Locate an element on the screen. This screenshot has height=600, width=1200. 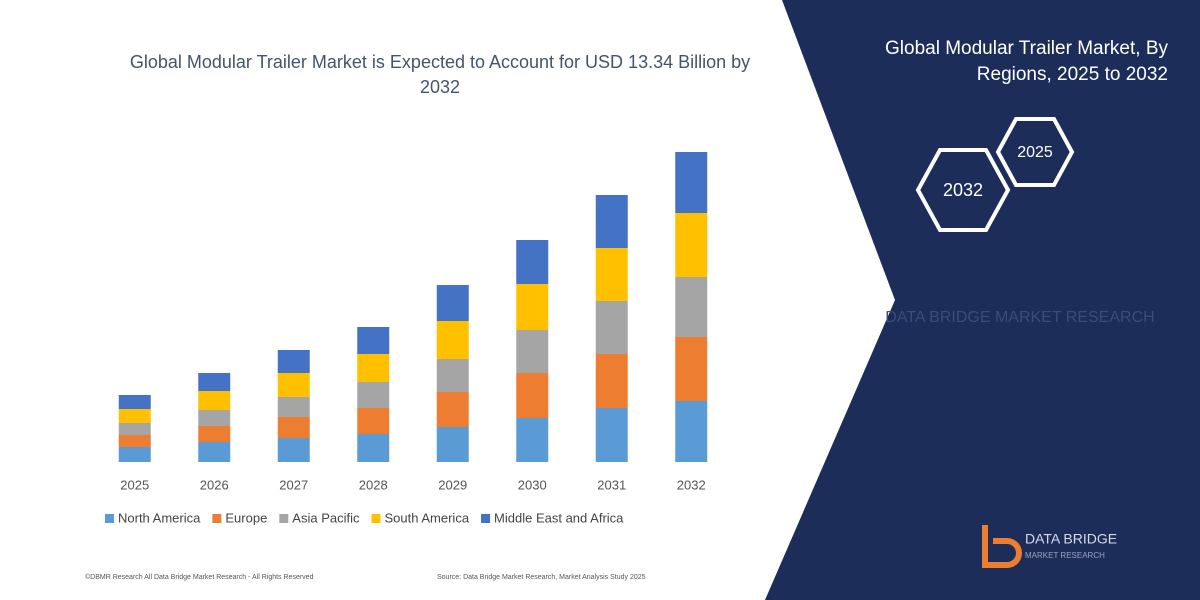
logo-text: DATA BRIDGE is located at coordinates (1071, 539).